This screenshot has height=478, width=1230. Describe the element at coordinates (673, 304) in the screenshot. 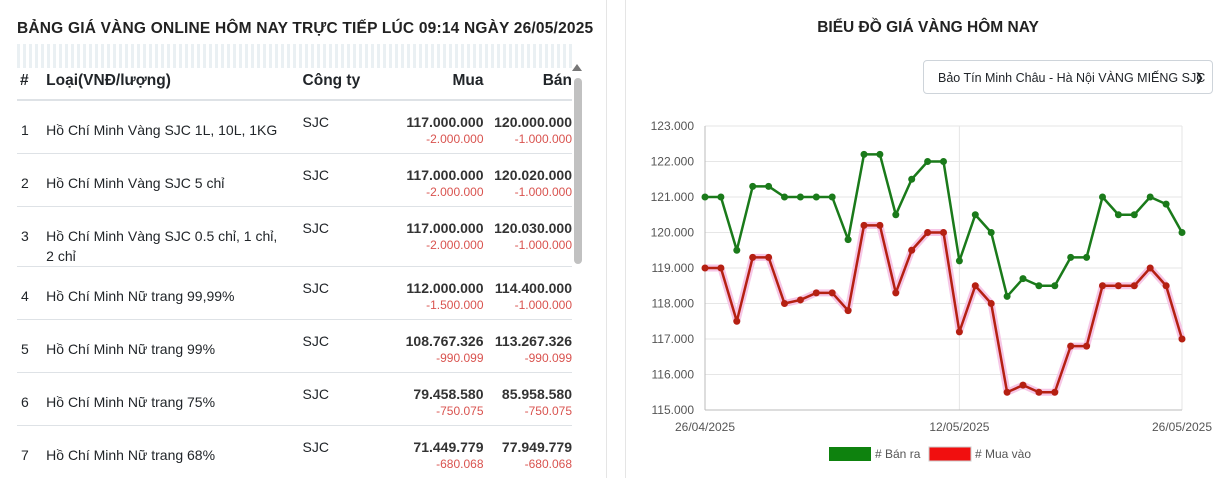

I see `y-tick-label: 118.000` at that location.